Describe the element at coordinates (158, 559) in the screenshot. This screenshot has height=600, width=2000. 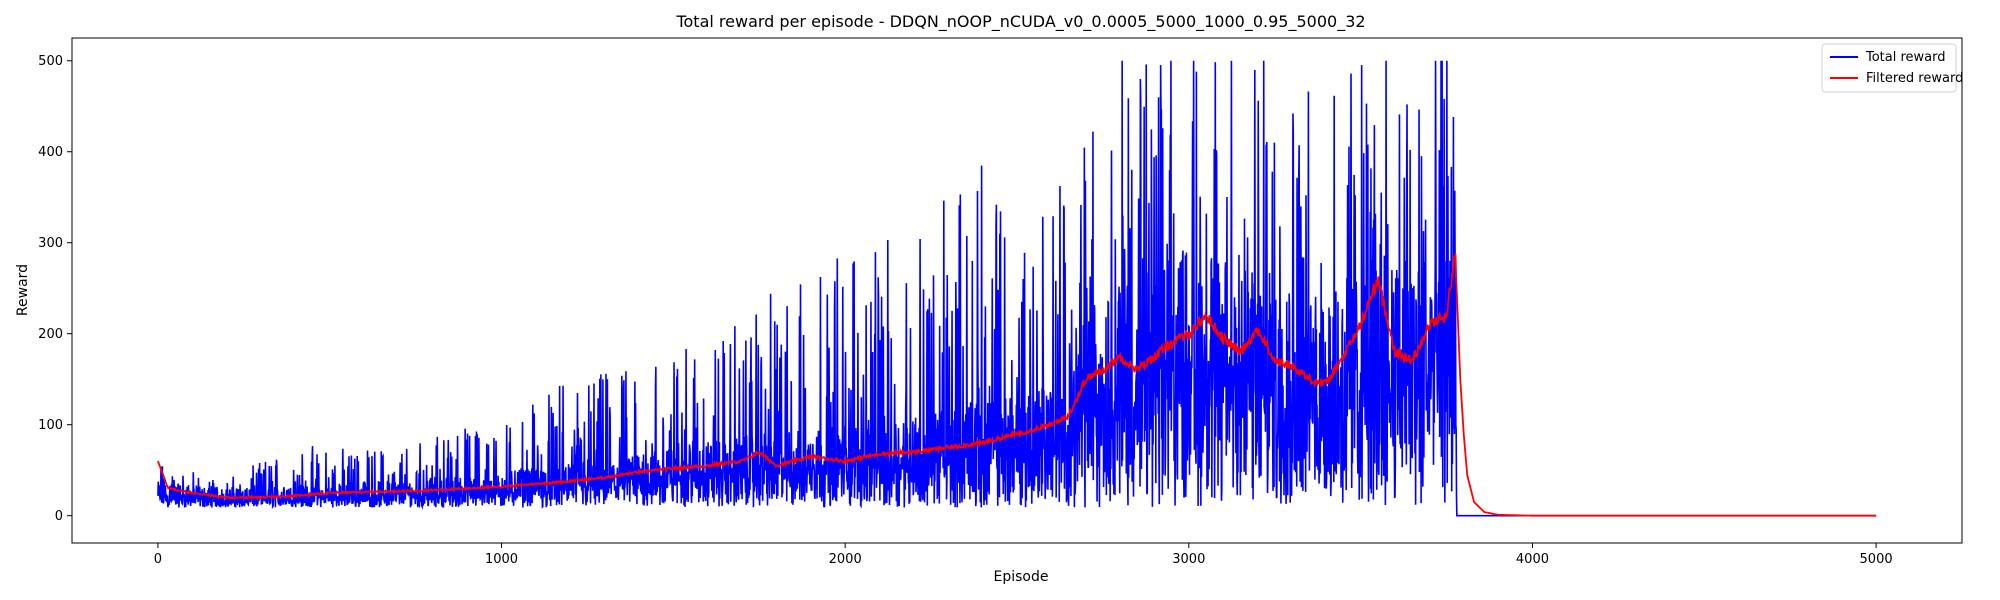
I see `x-tick-label: 0` at that location.